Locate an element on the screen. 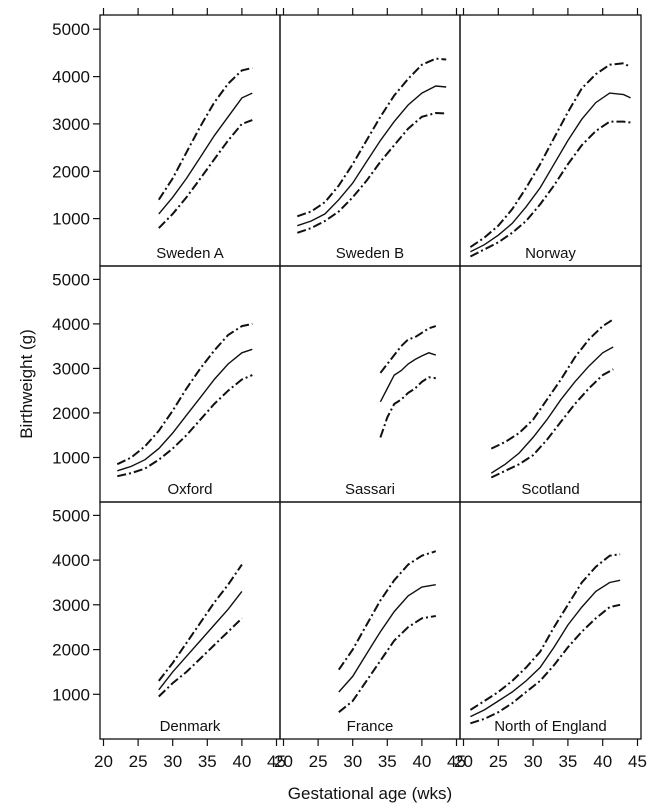 This screenshot has width=657, height=810. panel-scotland: Scotland is located at coordinates (550, 384).